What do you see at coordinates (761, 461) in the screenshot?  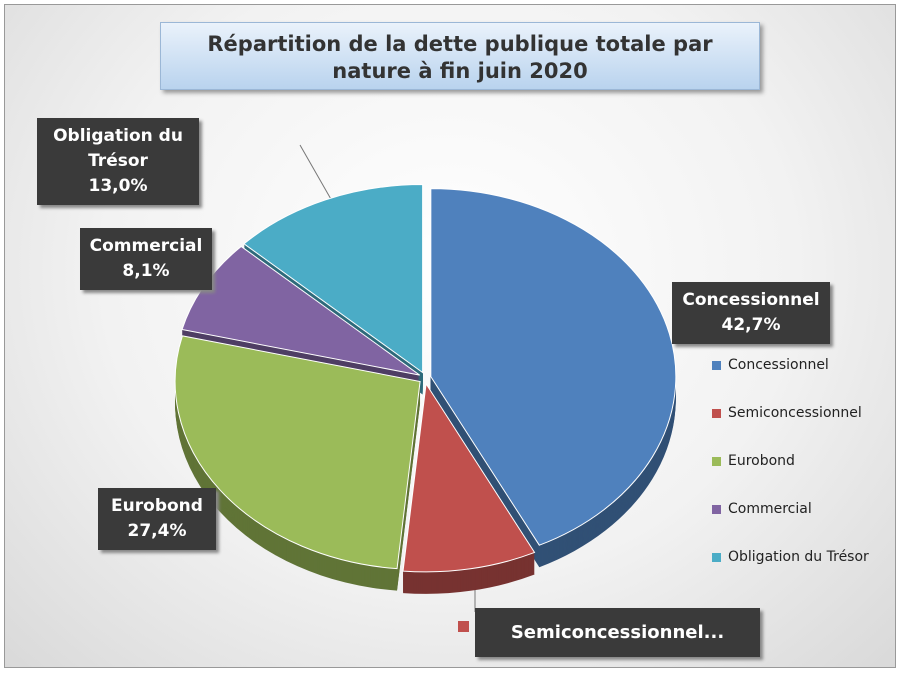 I see `legend-text: Eurobond` at bounding box center [761, 461].